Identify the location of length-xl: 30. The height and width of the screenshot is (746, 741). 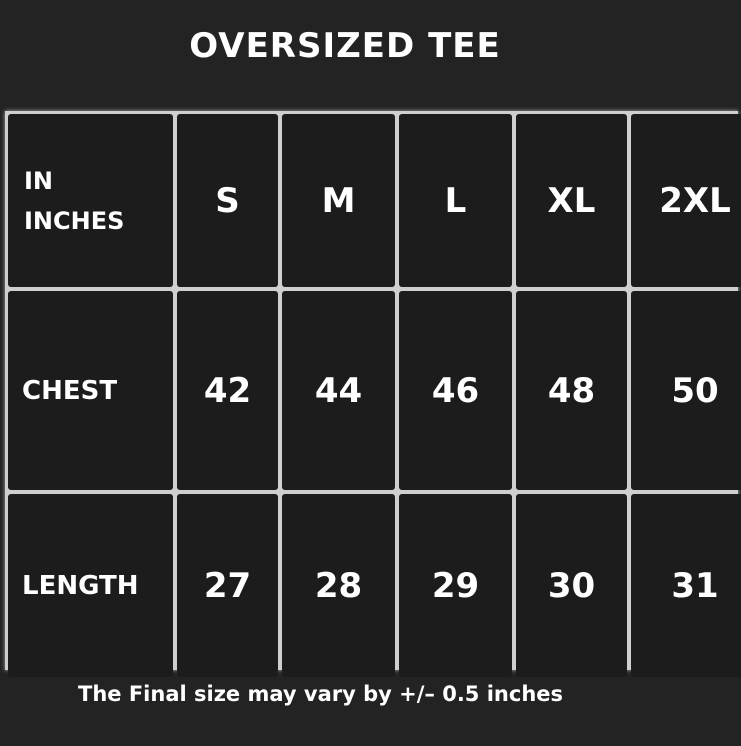
(571, 585).